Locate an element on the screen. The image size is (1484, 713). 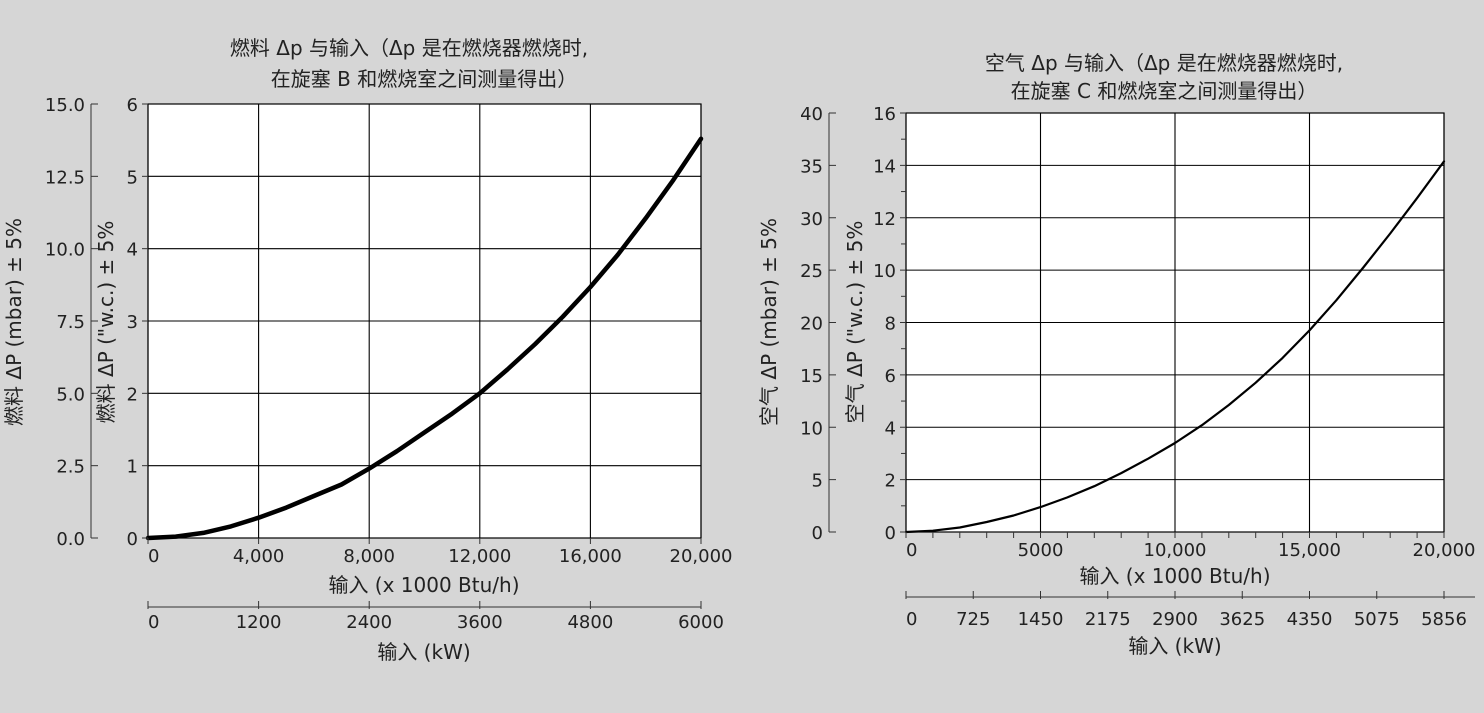
fuel-x-tick-label: 12,000 is located at coordinates (479, 556).